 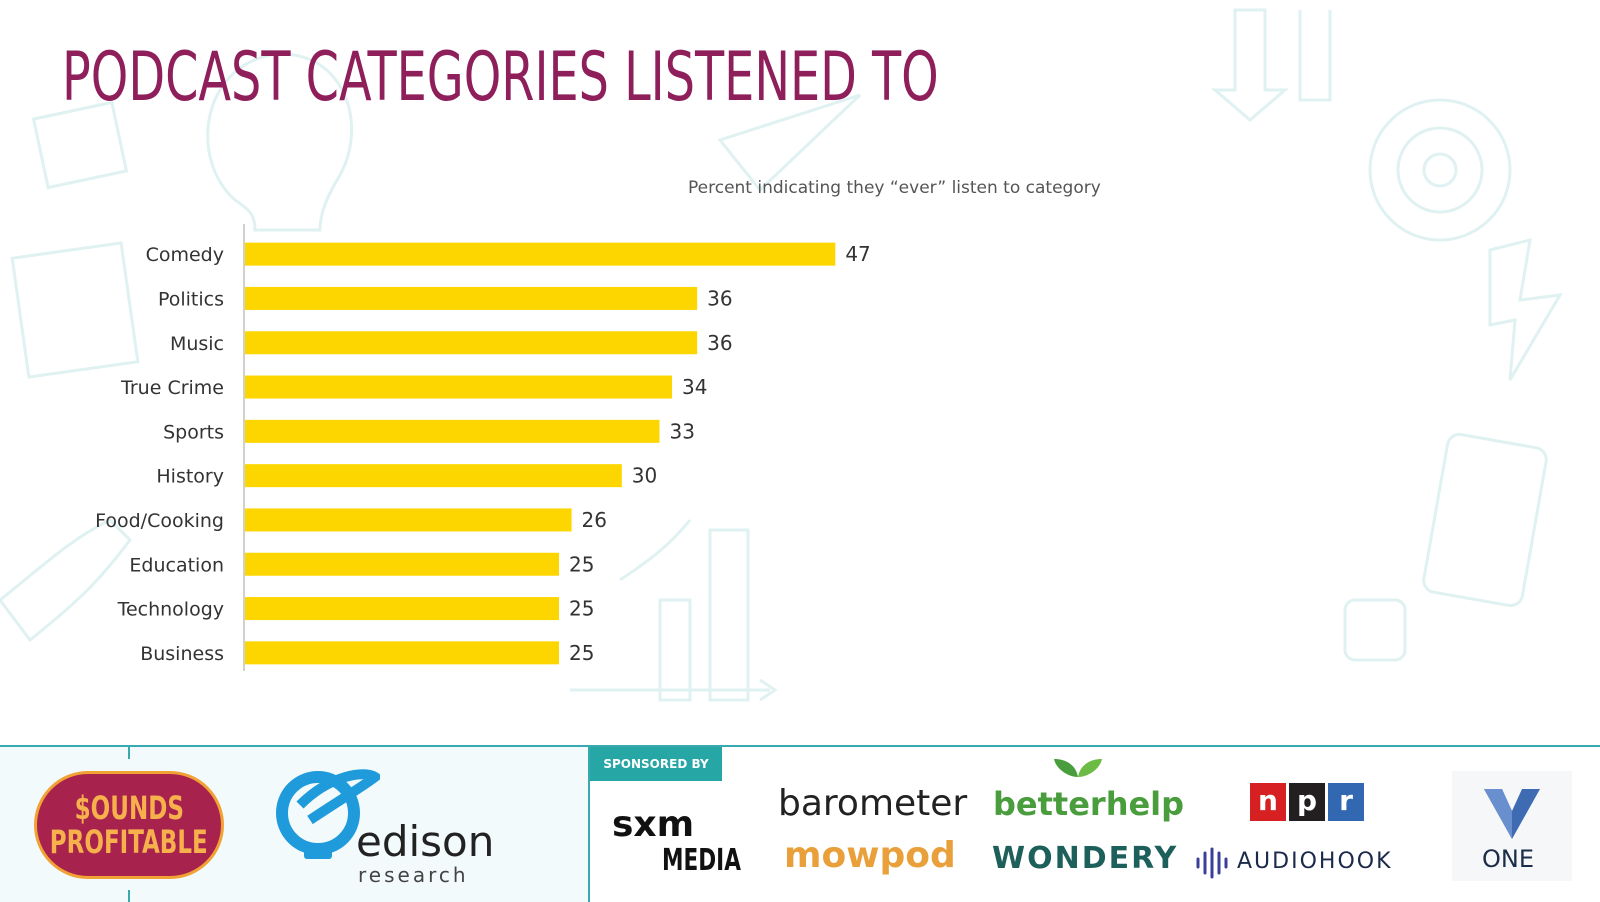 What do you see at coordinates (425, 841) in the screenshot?
I see `edison-wordmark: edison` at bounding box center [425, 841].